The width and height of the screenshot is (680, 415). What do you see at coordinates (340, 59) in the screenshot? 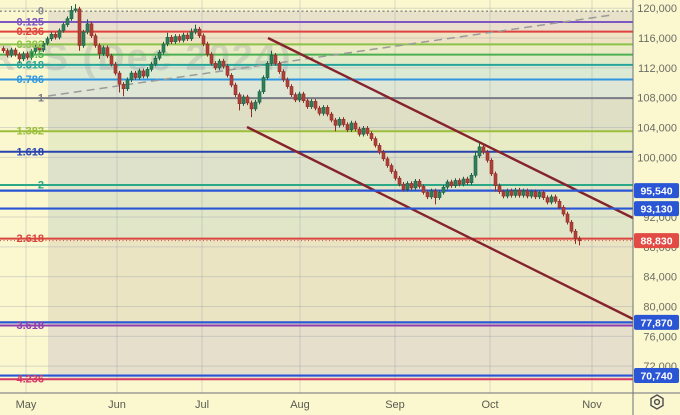
I see `fib-band-0.5` at bounding box center [340, 59].